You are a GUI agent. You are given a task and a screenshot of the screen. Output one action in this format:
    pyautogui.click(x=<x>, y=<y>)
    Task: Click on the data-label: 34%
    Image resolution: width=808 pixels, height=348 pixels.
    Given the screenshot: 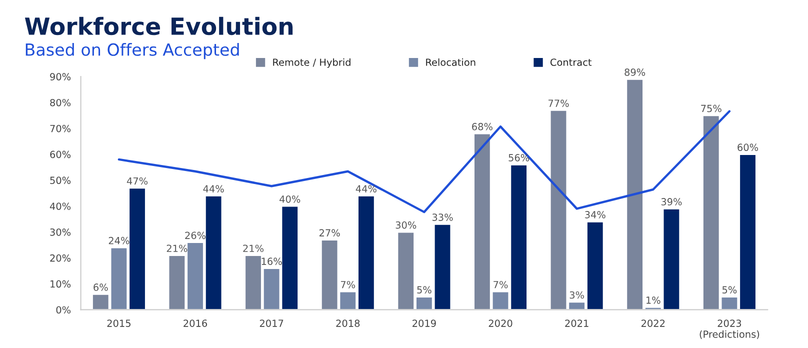 What is the action you would take?
    pyautogui.click(x=595, y=214)
    